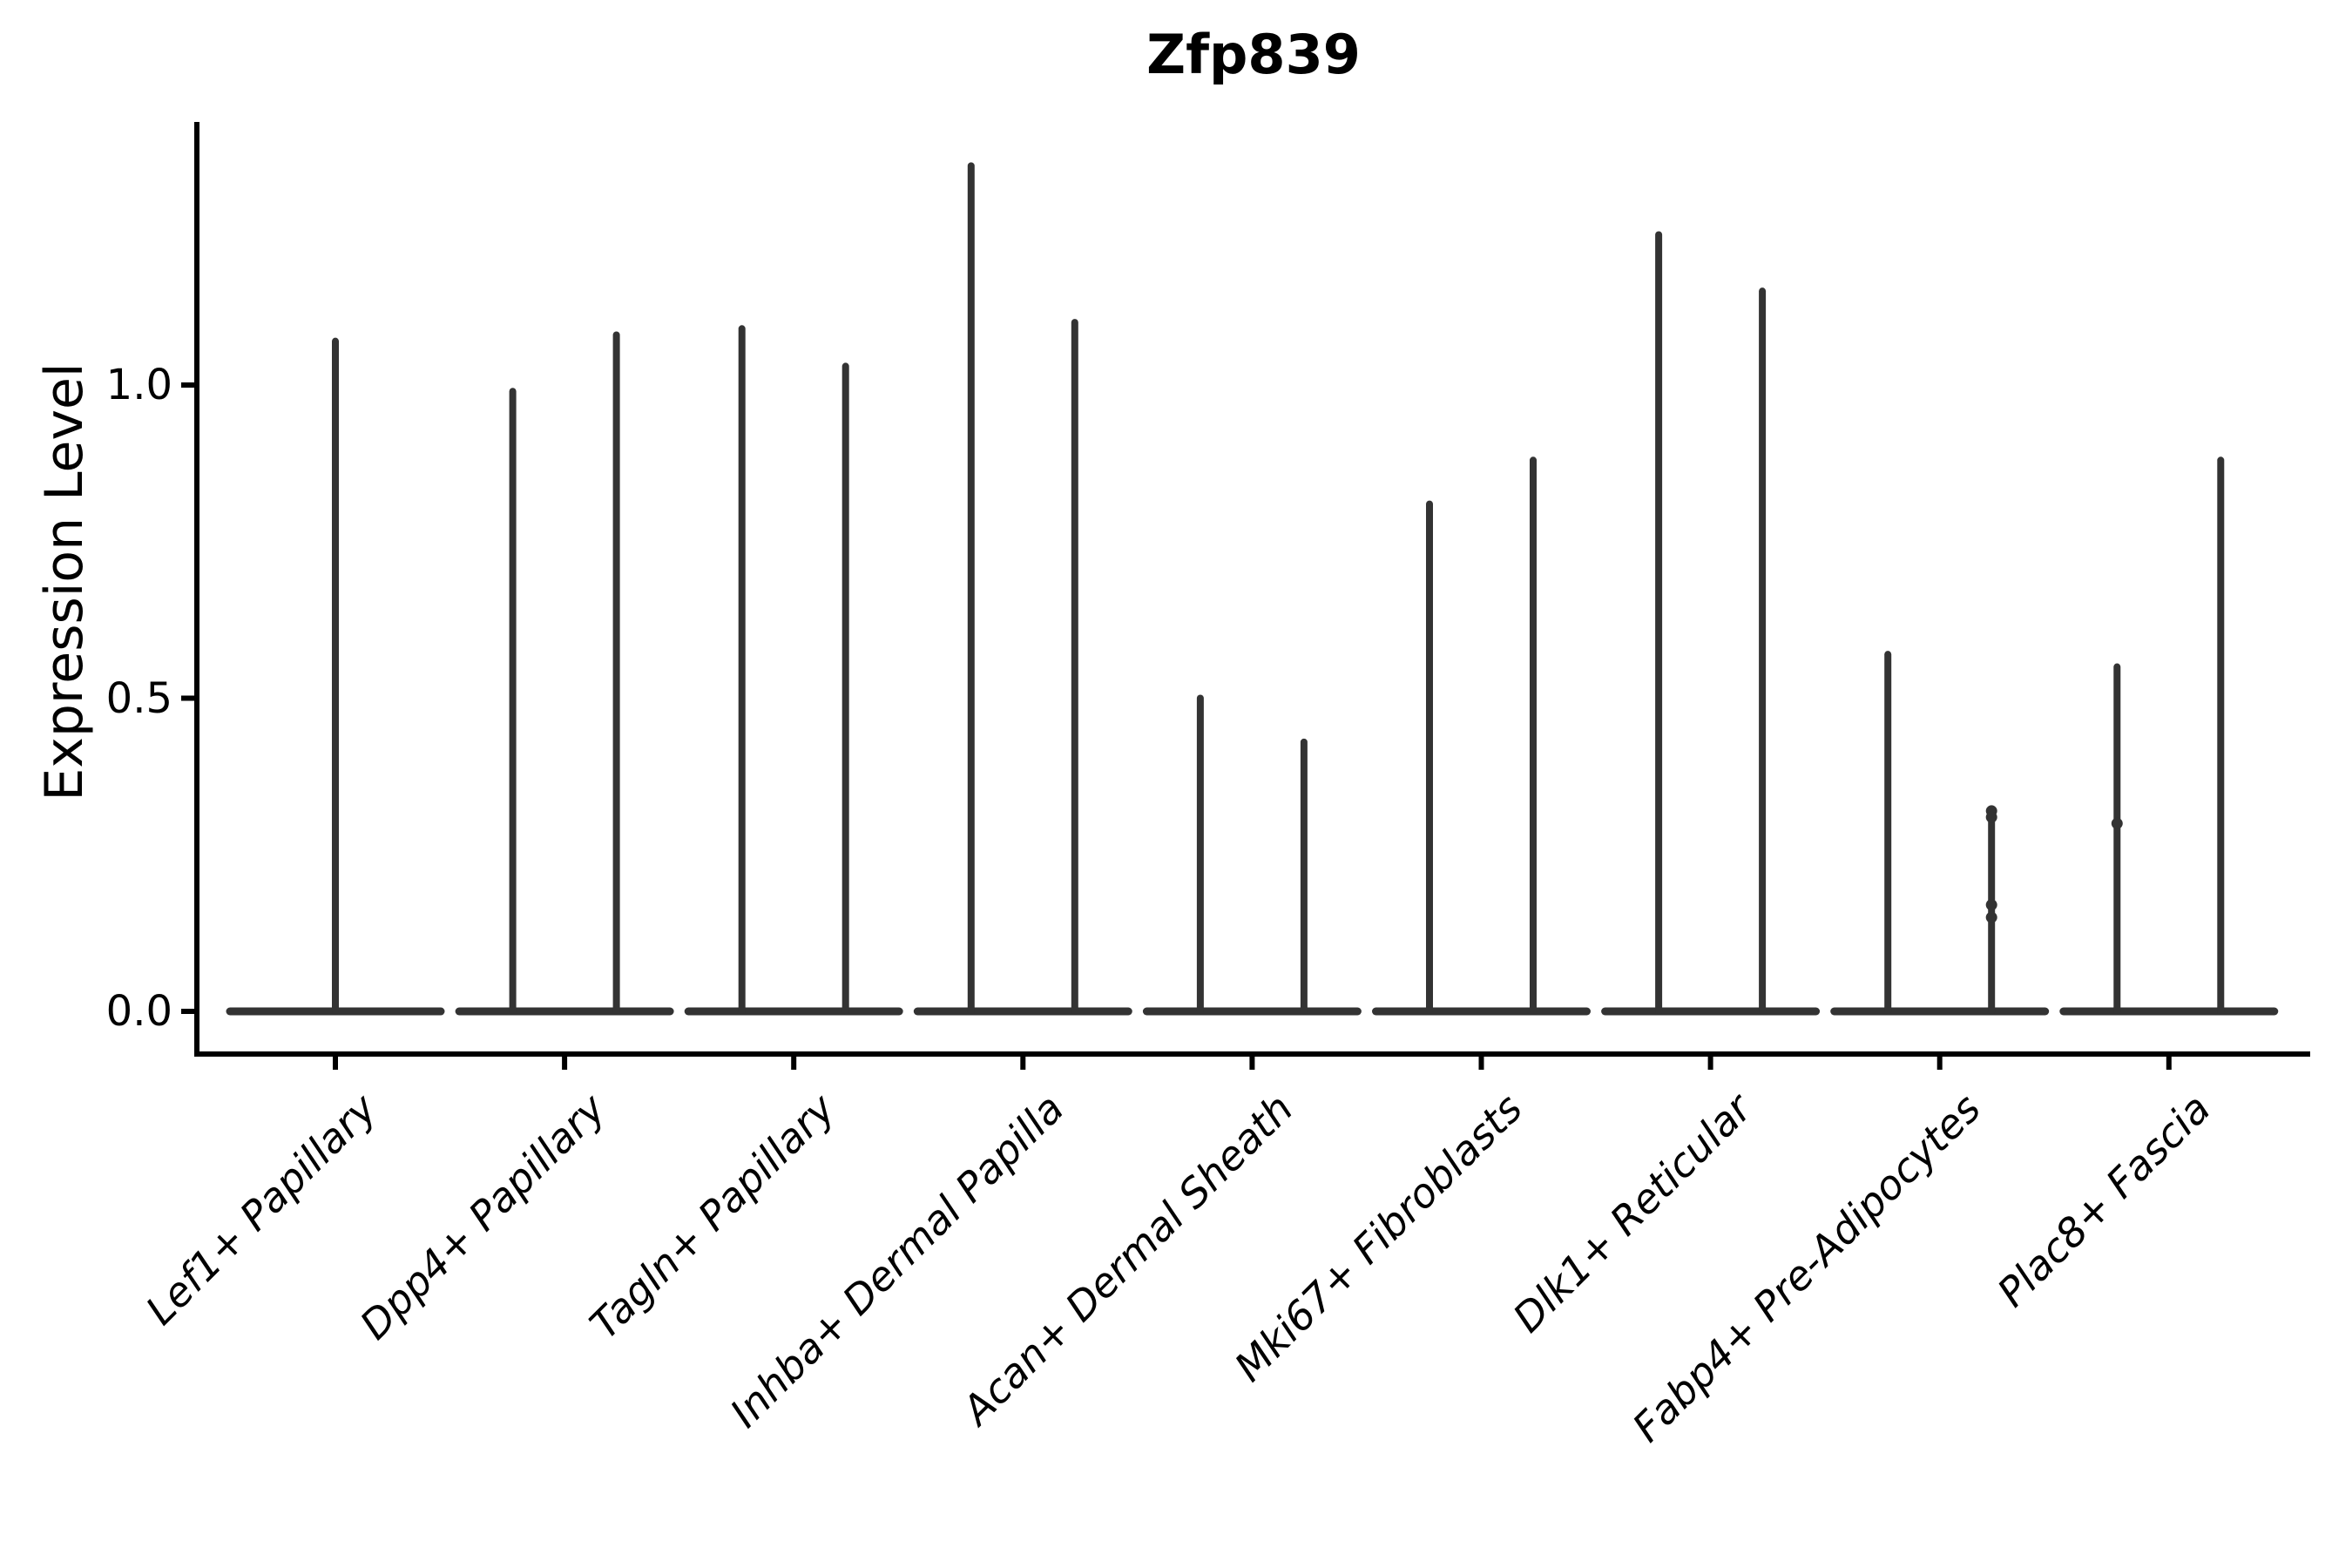  I want to click on chart-title: Zfp839, so click(1253, 54).